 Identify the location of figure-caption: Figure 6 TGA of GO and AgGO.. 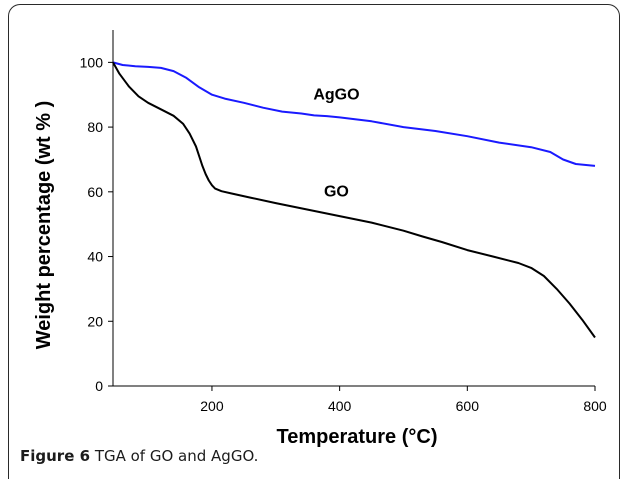
(139, 456).